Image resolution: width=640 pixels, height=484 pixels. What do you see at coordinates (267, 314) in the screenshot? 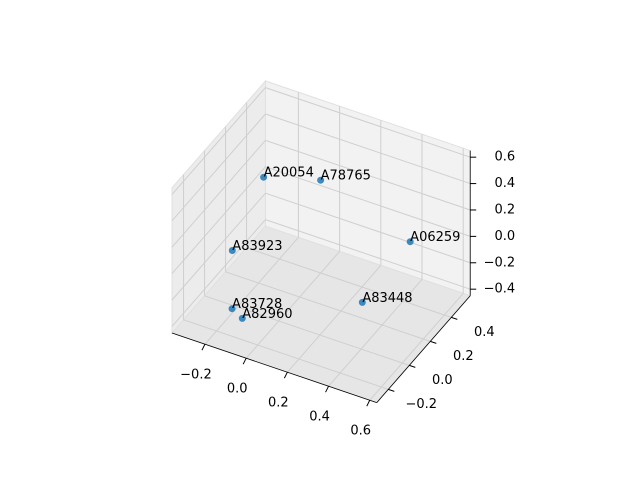
I see `point-label: A82960` at bounding box center [267, 314].